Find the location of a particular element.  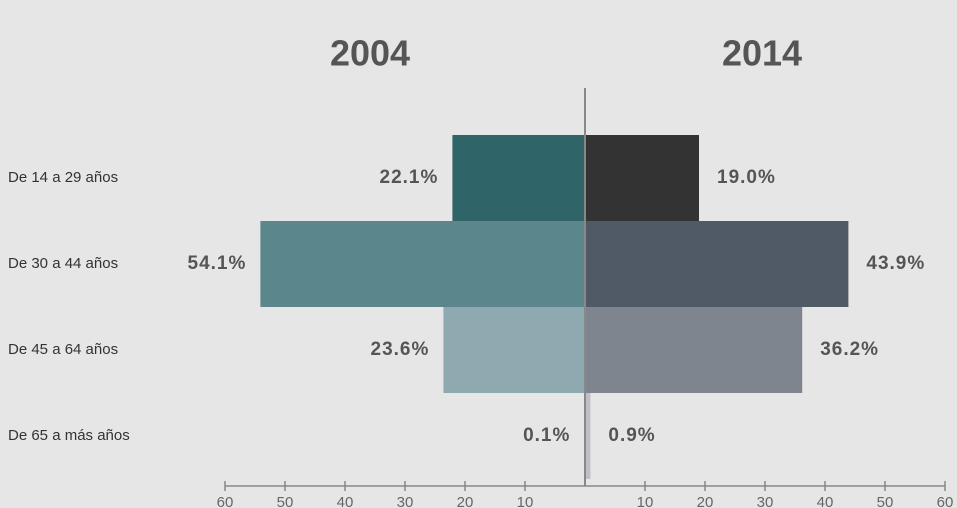

value-label: 0.1% is located at coordinates (546, 435).